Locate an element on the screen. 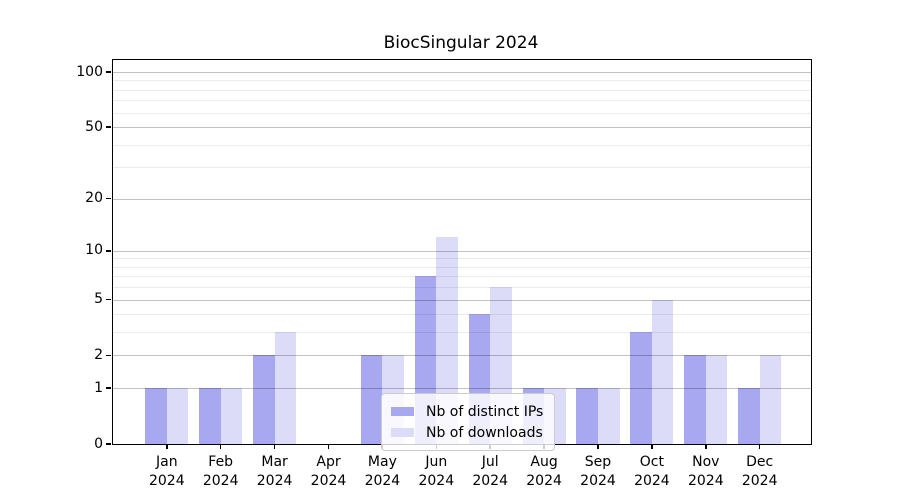 This screenshot has width=900, height=500. x-tick-label: Dec 2024 is located at coordinates (759, 471).